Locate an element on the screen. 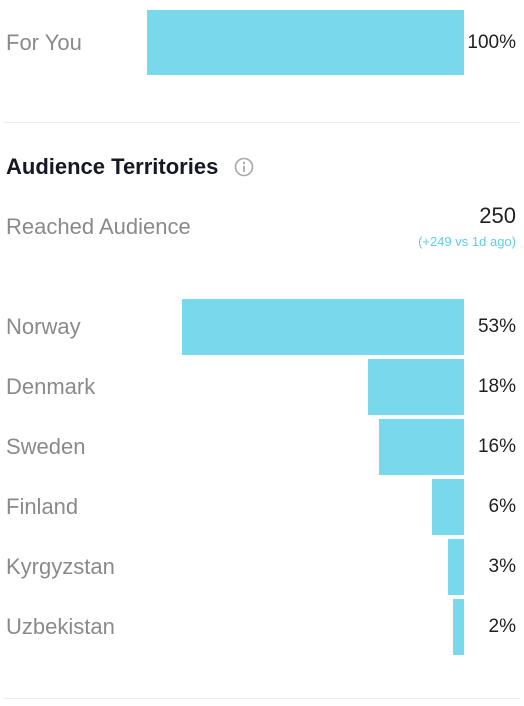 The image size is (524, 706). country-row: Norway 53% is located at coordinates (262, 327).